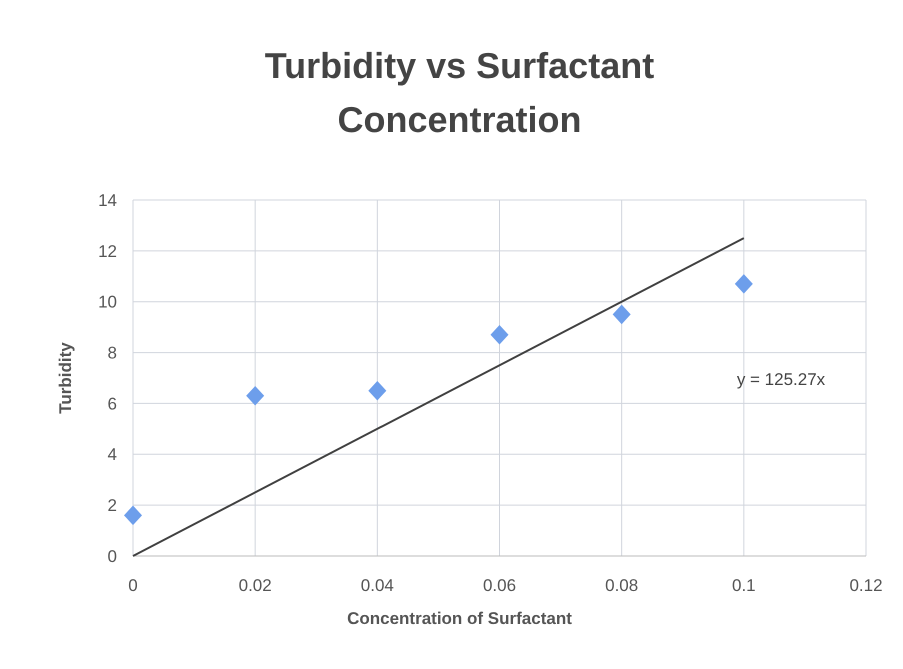 This screenshot has width=903, height=669. Describe the element at coordinates (744, 585) in the screenshot. I see `x-tick-label: 0.1` at that location.